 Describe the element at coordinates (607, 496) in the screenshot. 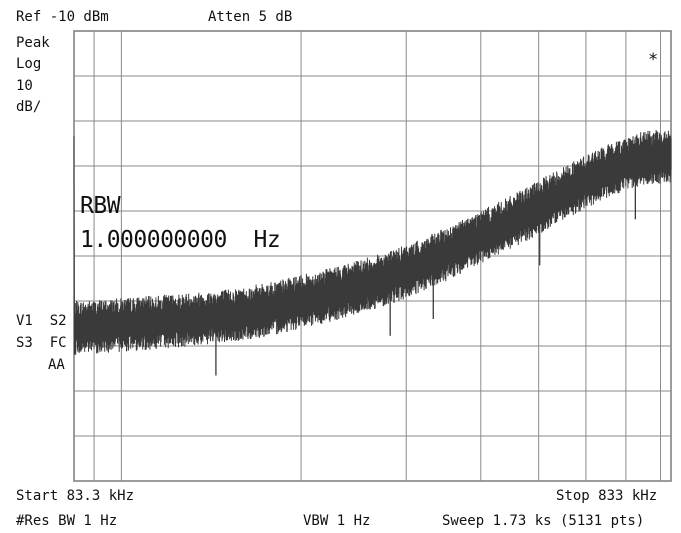

I see `stop-frequency: Stop 833 kHz` at that location.